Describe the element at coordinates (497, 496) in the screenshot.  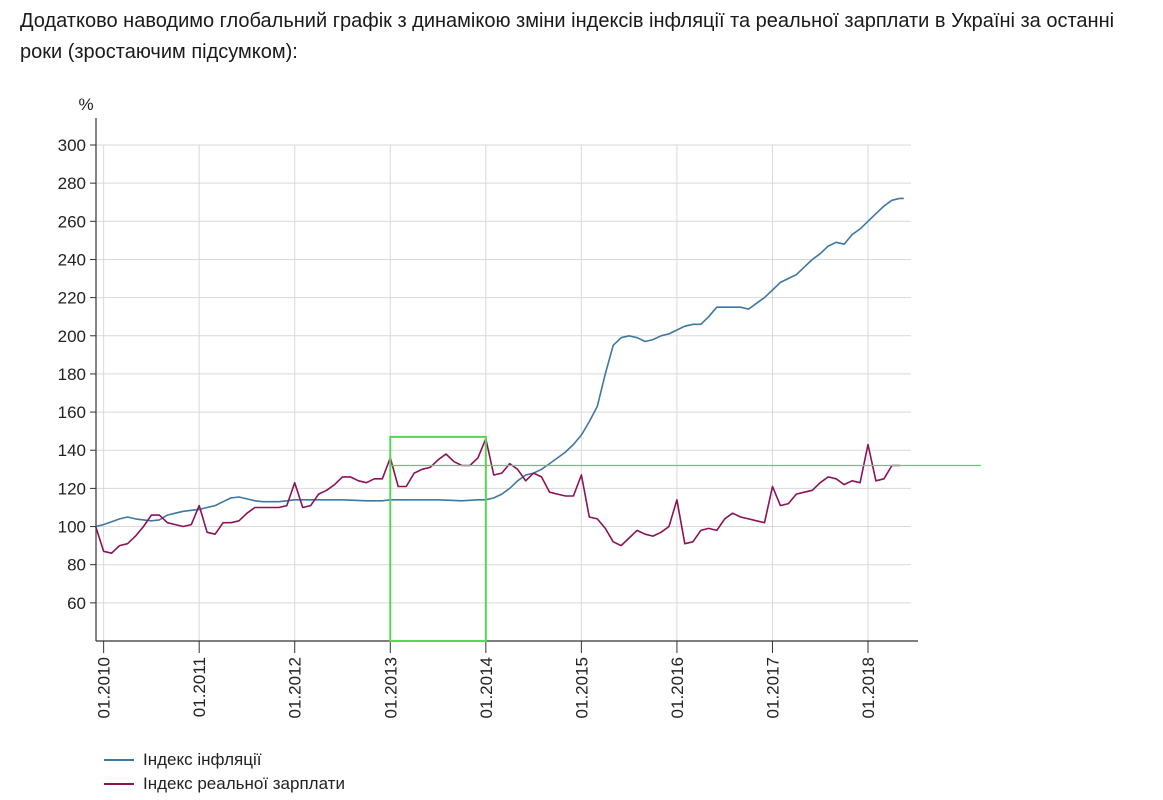
I see `series-line-wage` at that location.